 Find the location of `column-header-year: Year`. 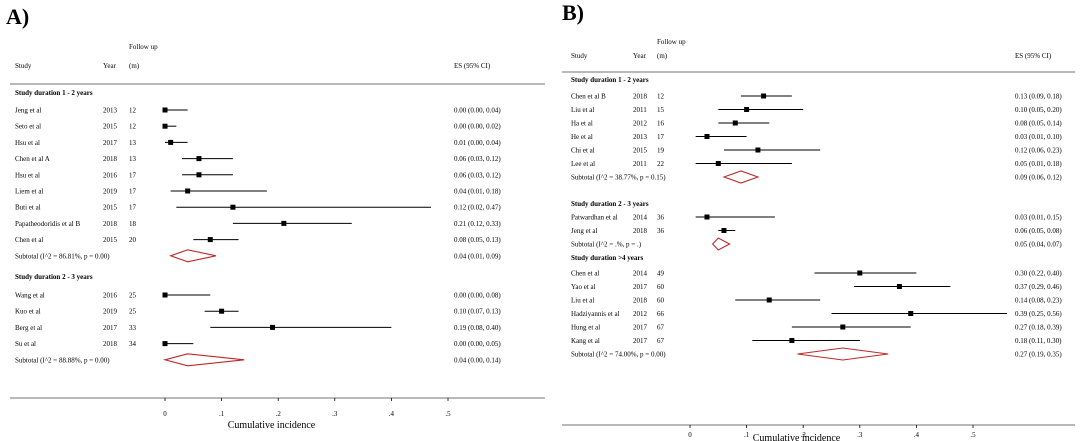

column-header-year: Year is located at coordinates (640, 56).